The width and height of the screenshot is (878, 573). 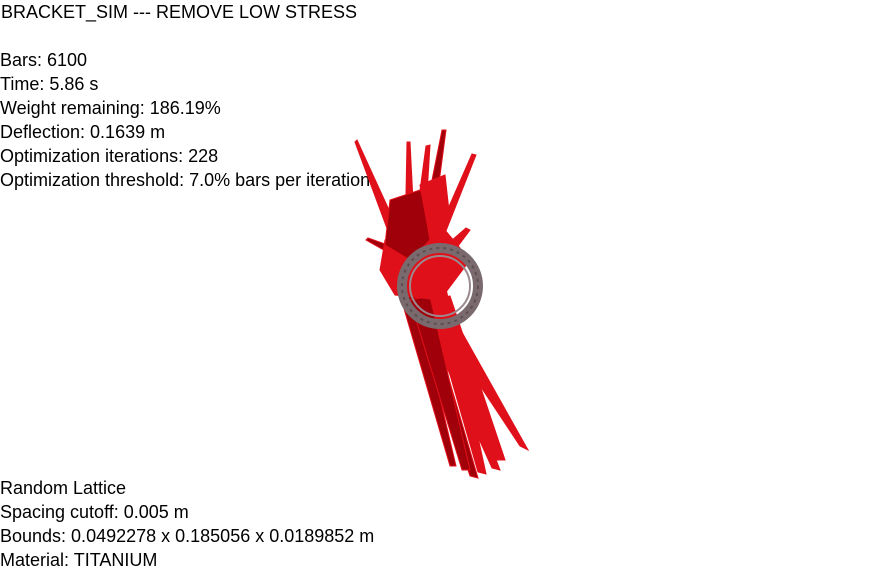 What do you see at coordinates (83, 132) in the screenshot?
I see `deflection-readout: Deflection: 0.1639 m` at bounding box center [83, 132].